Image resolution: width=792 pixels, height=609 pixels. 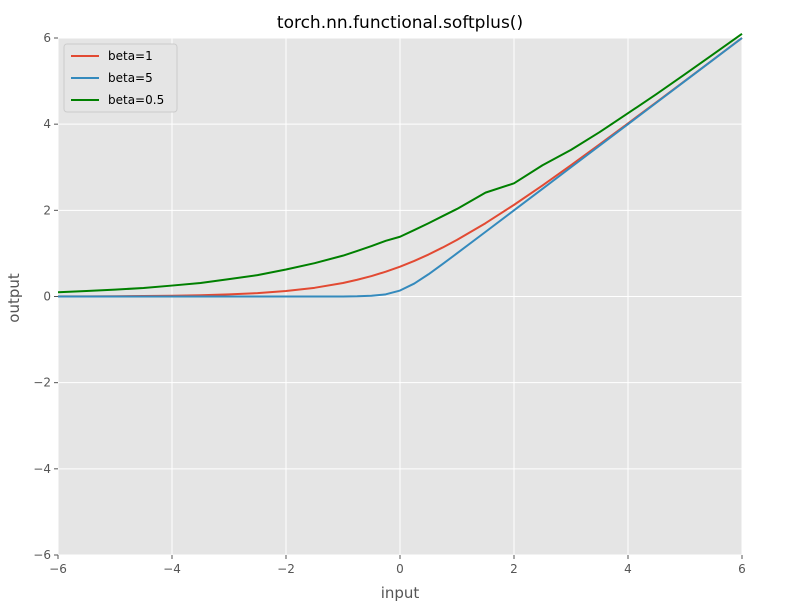 I want to click on y-tick-label: 4, so click(x=47, y=124).